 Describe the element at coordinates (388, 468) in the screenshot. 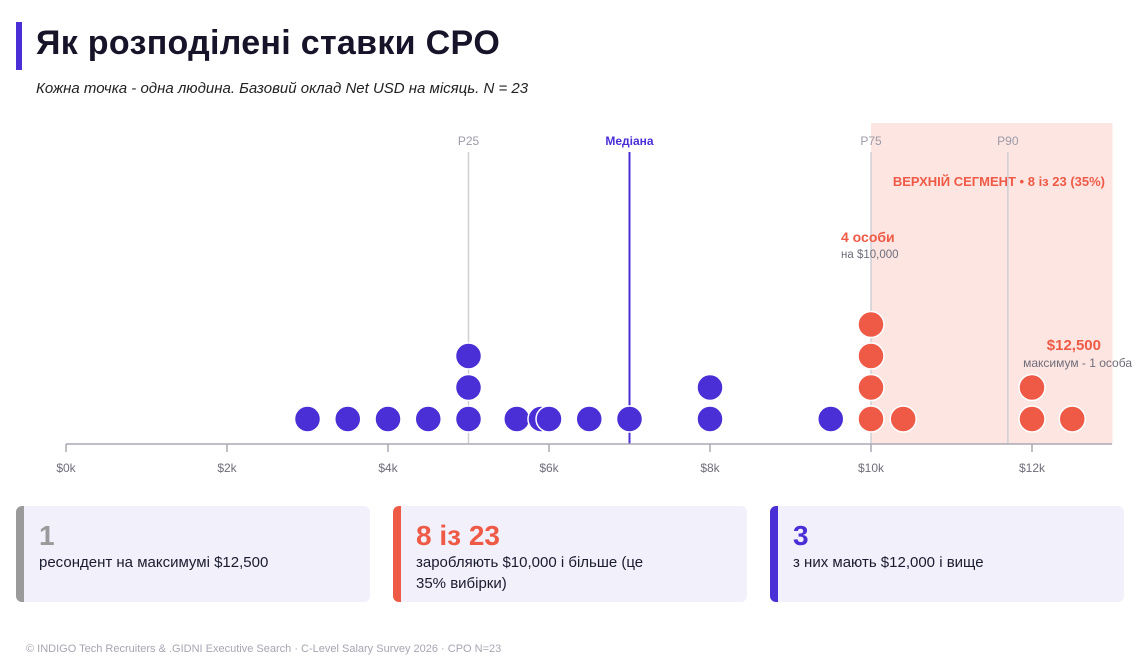

I see `x-tick-label: $4k` at that location.